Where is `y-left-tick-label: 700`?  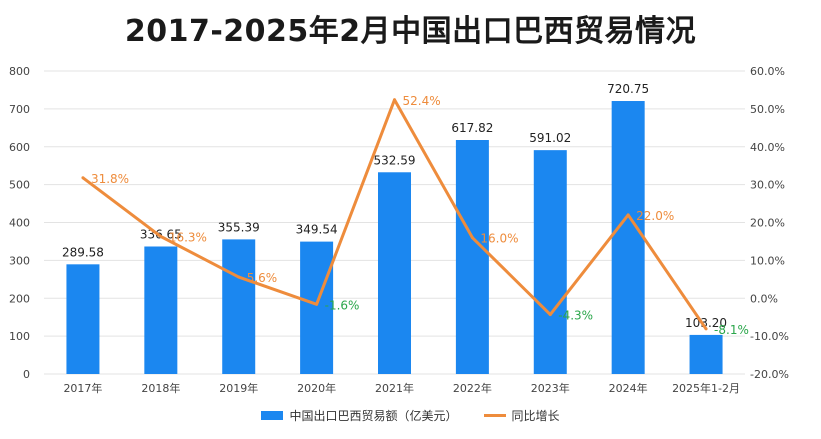 y-left-tick-label: 700 is located at coordinates (19, 109).